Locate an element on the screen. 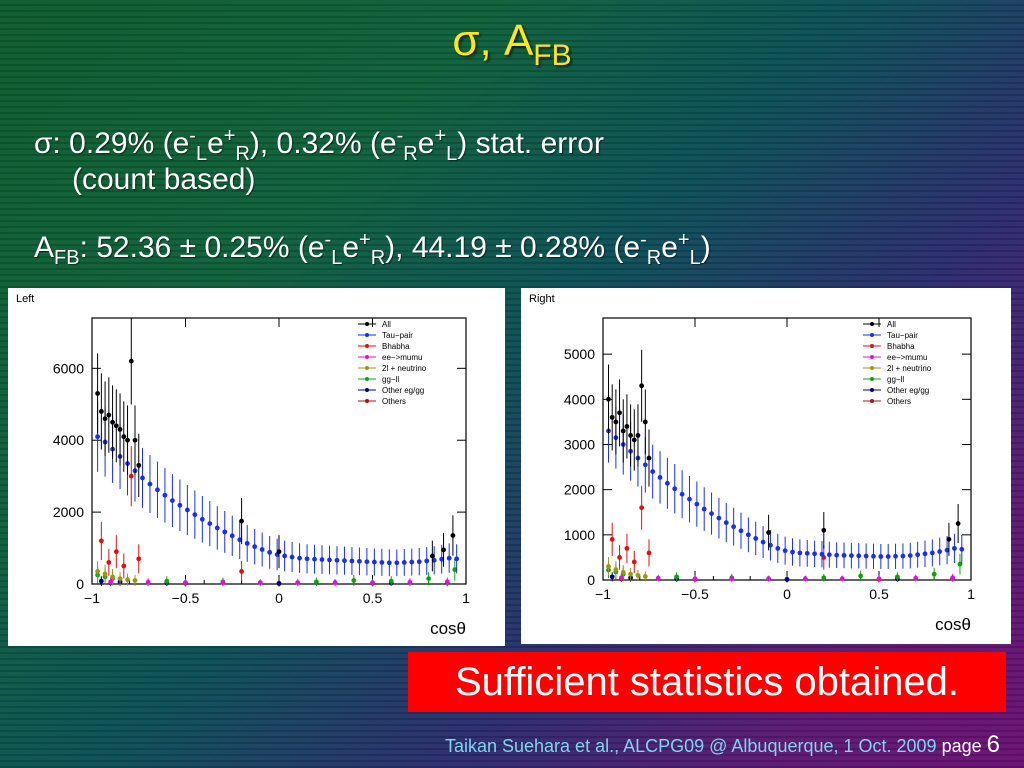 The width and height of the screenshot is (1024, 768). y-tick-label: 3000 is located at coordinates (579, 444).